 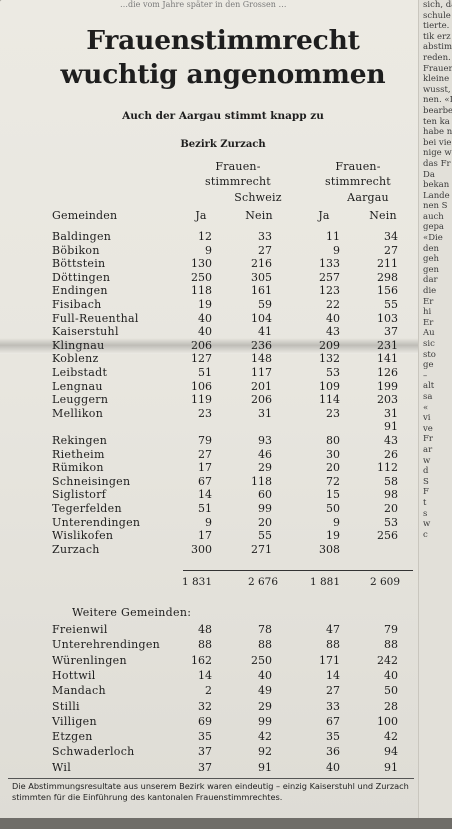 What do you see at coordinates (437, 15) in the screenshot?
I see `adjacent-column-line: schule` at bounding box center [437, 15].